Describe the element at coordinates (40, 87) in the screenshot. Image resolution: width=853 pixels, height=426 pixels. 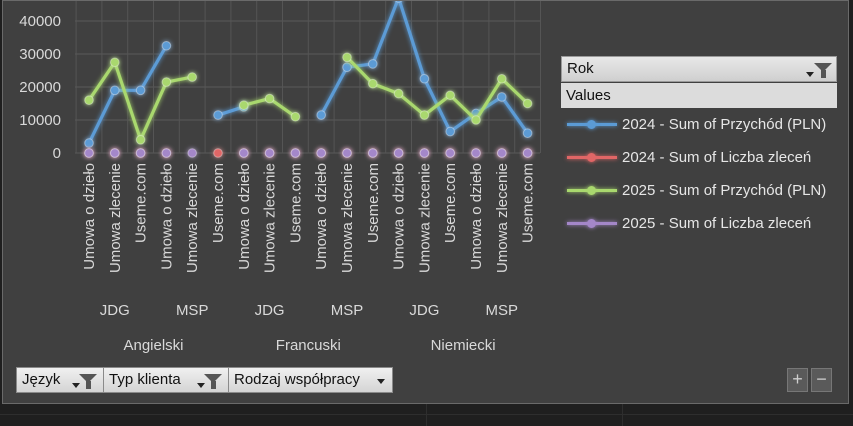
I see `y-tick-label: 20000` at that location.